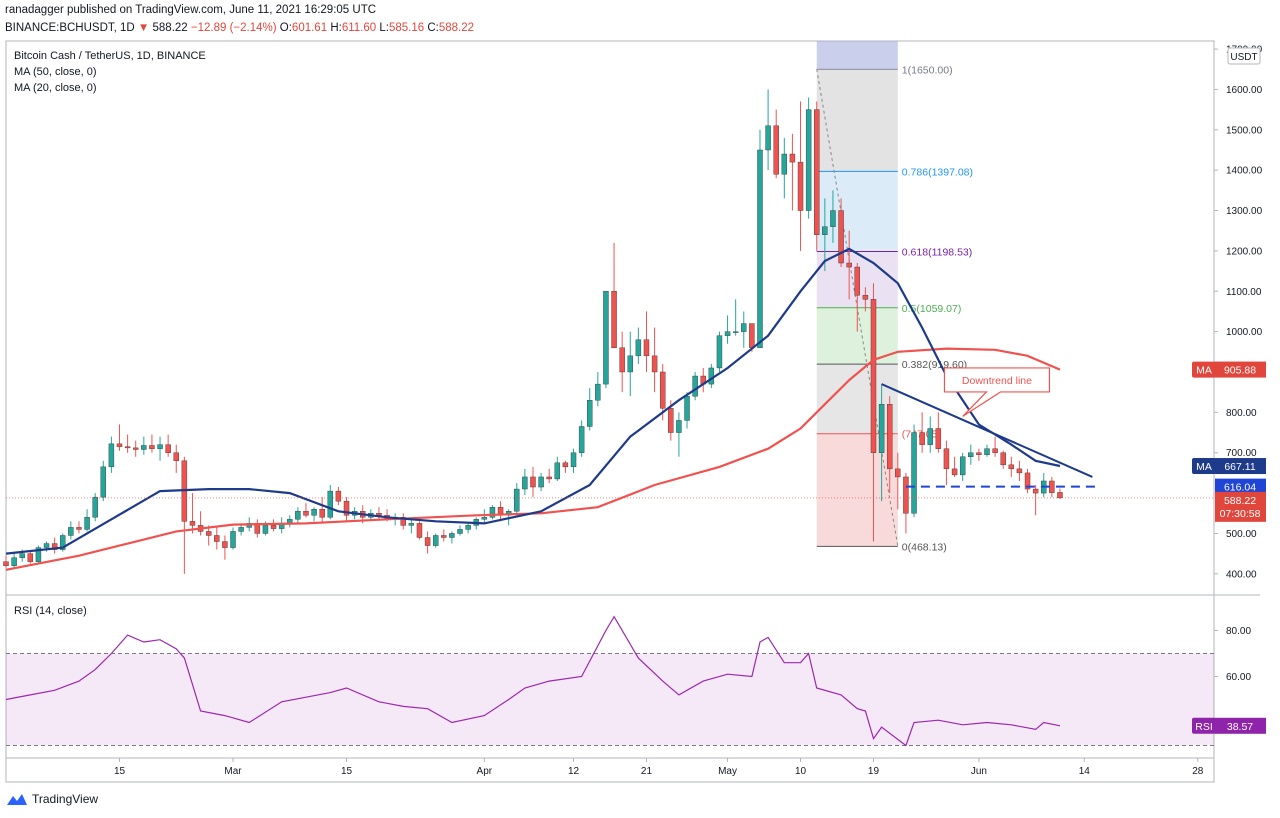 Image resolution: width=1280 pixels, height=818 pixels. What do you see at coordinates (997, 392) in the screenshot?
I see `downtrend-callout-box` at bounding box center [997, 392].